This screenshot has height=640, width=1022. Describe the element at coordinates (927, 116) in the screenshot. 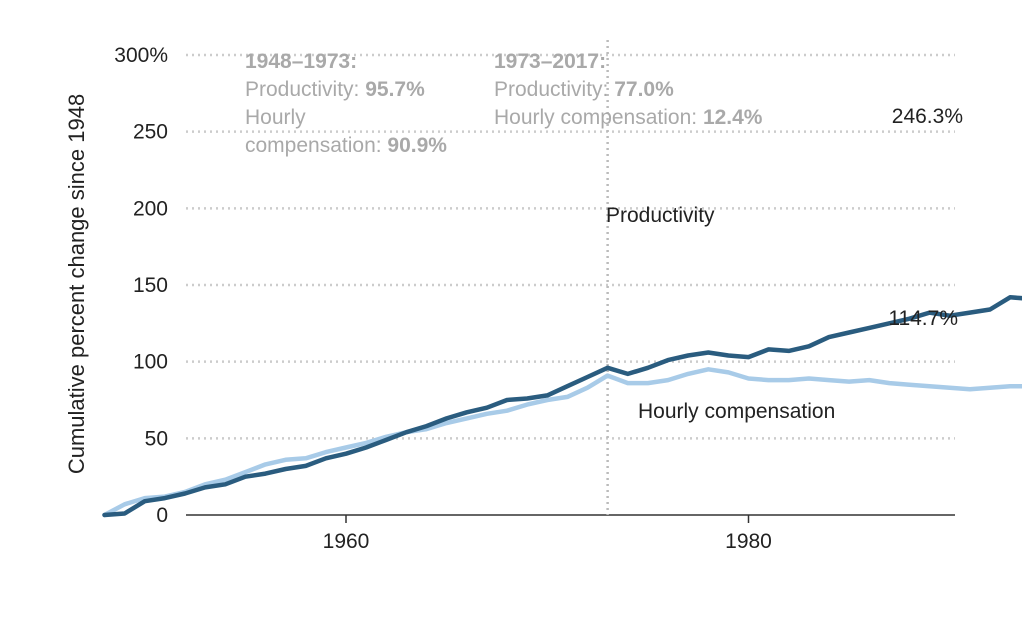

I see `end-label-productivity: 246.3%` at that location.